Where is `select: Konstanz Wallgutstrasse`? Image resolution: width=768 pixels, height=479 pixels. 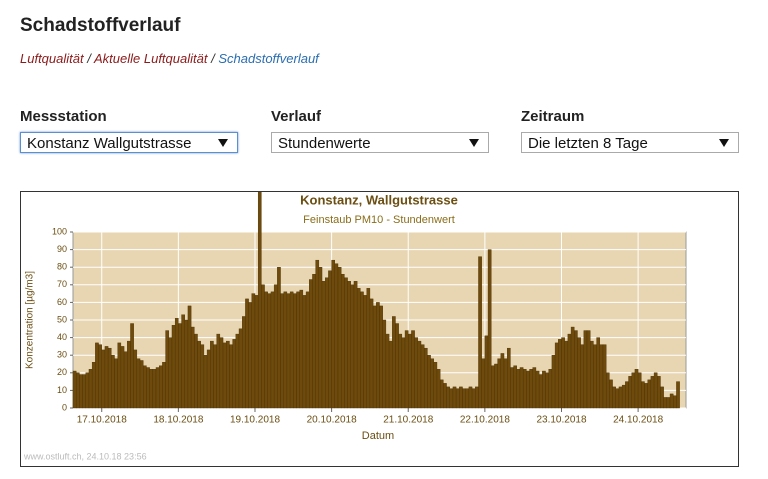 select: Konstanz Wallgutstrasse is located at coordinates (129, 142).